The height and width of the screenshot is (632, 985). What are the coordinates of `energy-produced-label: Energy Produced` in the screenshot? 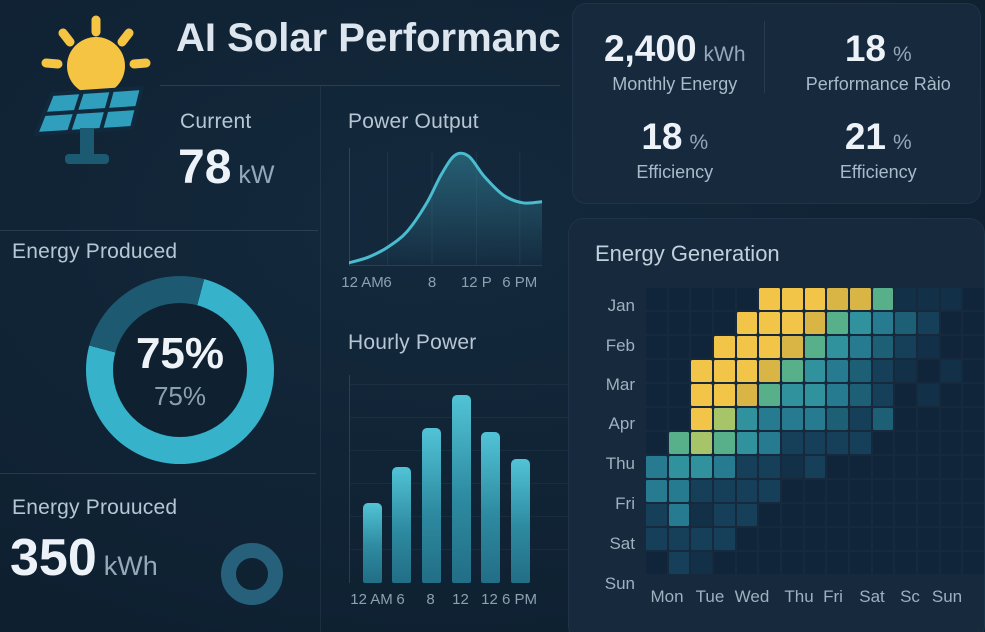 It's located at (95, 251).